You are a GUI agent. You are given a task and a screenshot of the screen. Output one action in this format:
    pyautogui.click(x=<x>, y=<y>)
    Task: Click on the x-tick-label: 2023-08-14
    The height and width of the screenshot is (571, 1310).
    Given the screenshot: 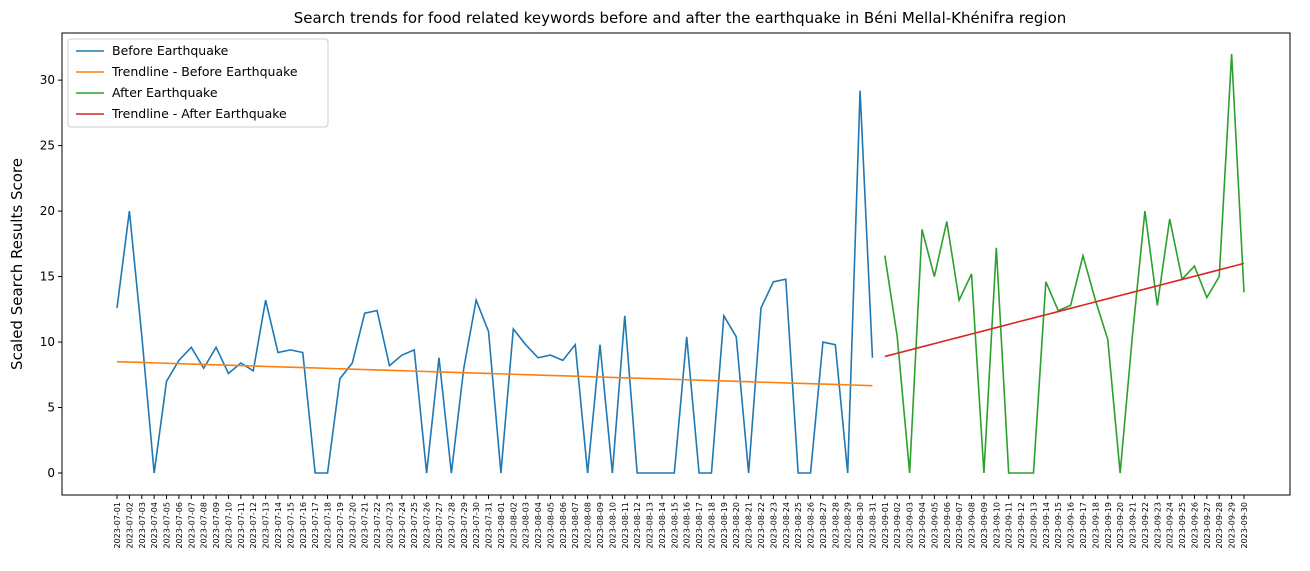 What is the action you would take?
    pyautogui.click(x=662, y=525)
    